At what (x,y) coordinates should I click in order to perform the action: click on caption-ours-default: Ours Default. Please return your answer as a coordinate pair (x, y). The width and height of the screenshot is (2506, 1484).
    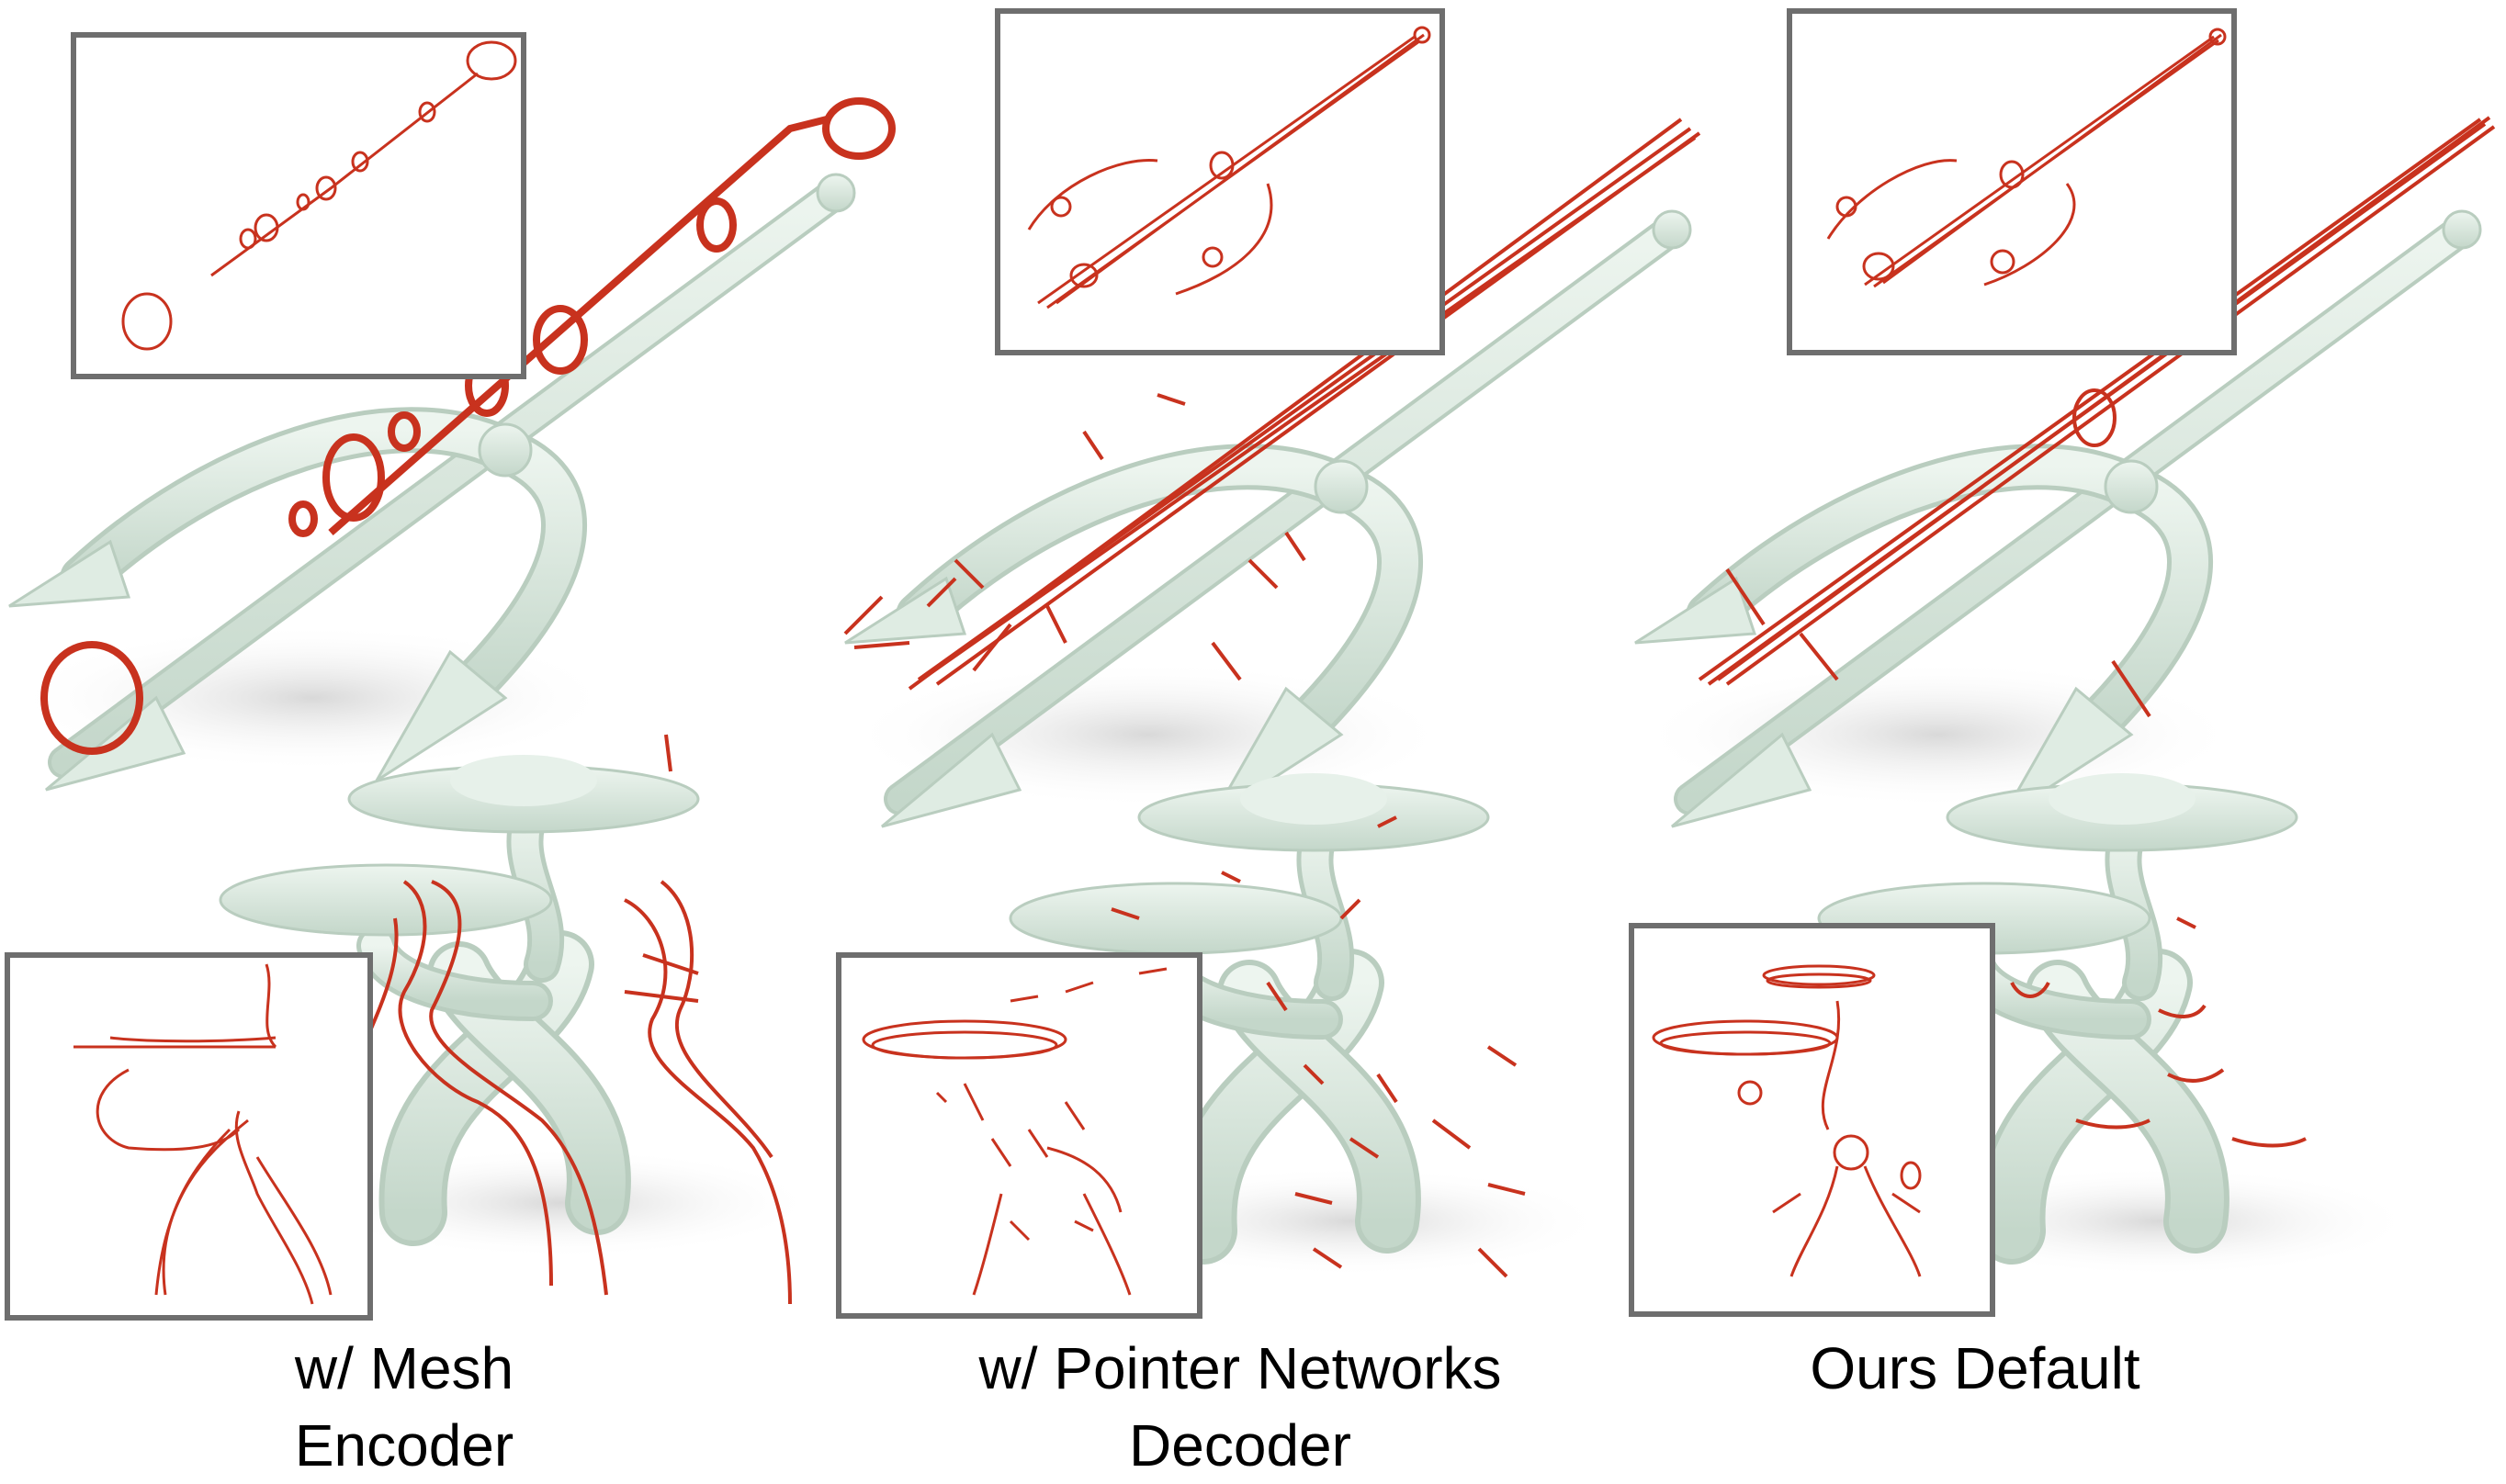
    Looking at the image, I should click on (1975, 1369).